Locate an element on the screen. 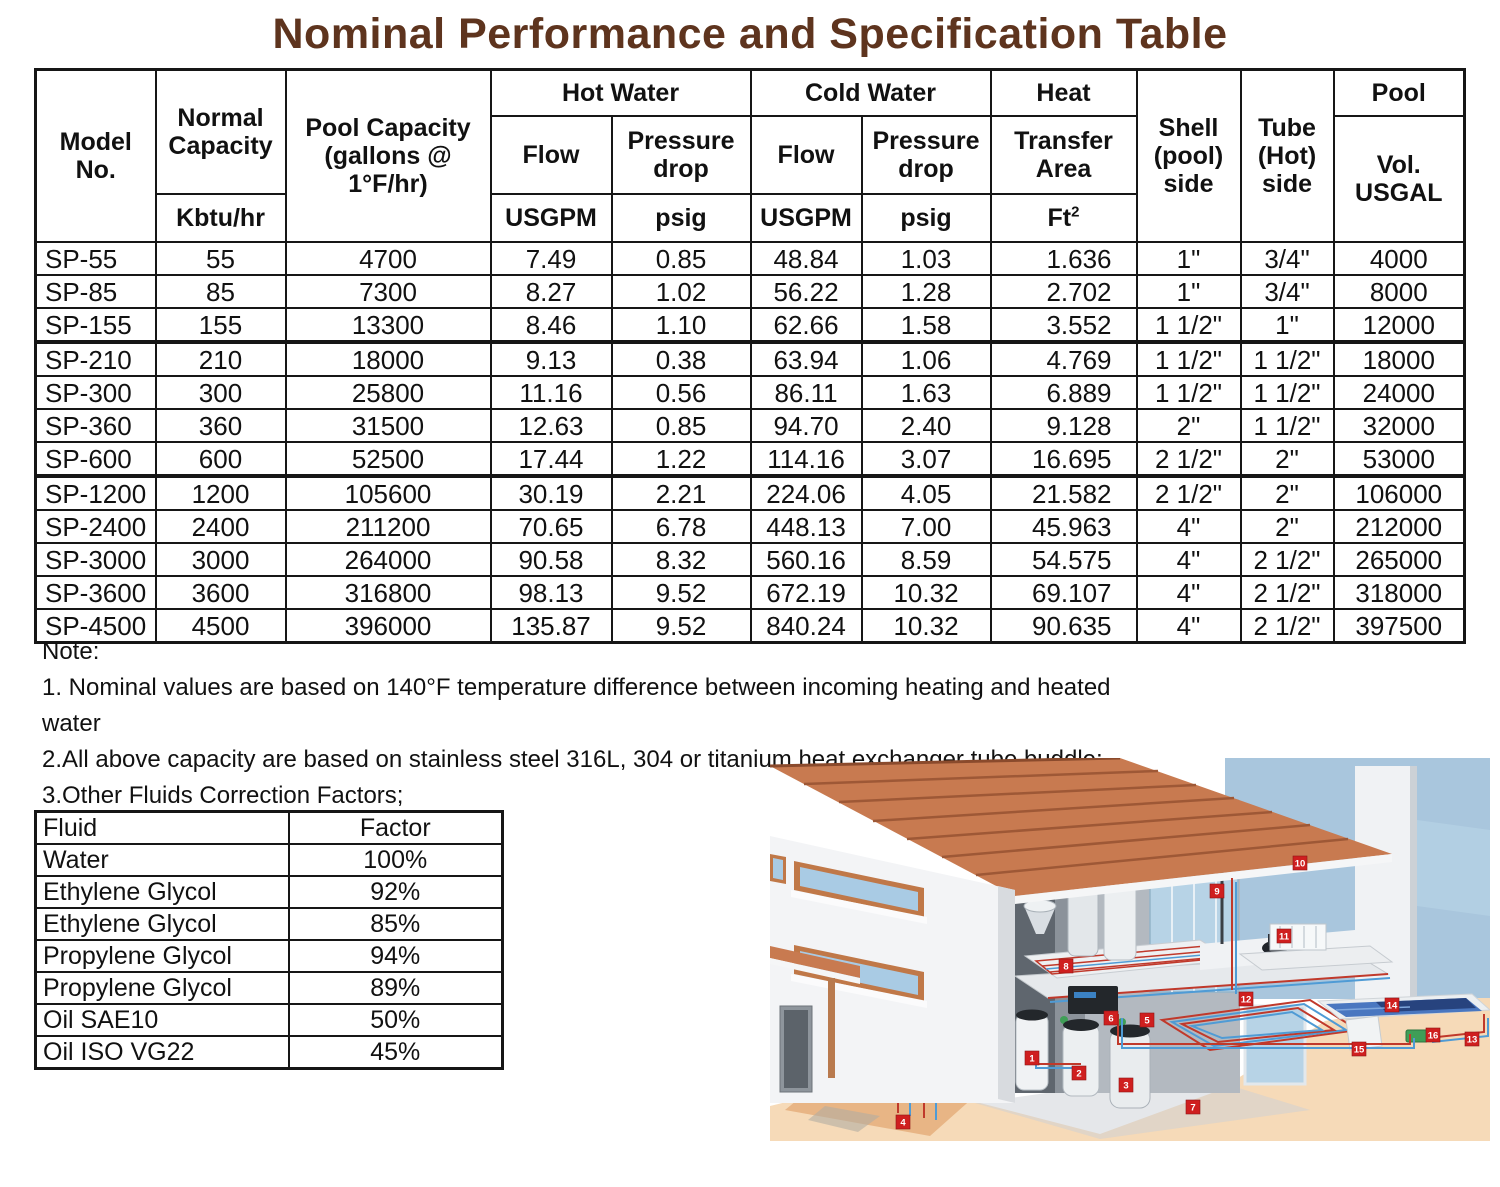 This screenshot has width=1500, height=1187. svg-text: 3 is located at coordinates (1125, 1086).